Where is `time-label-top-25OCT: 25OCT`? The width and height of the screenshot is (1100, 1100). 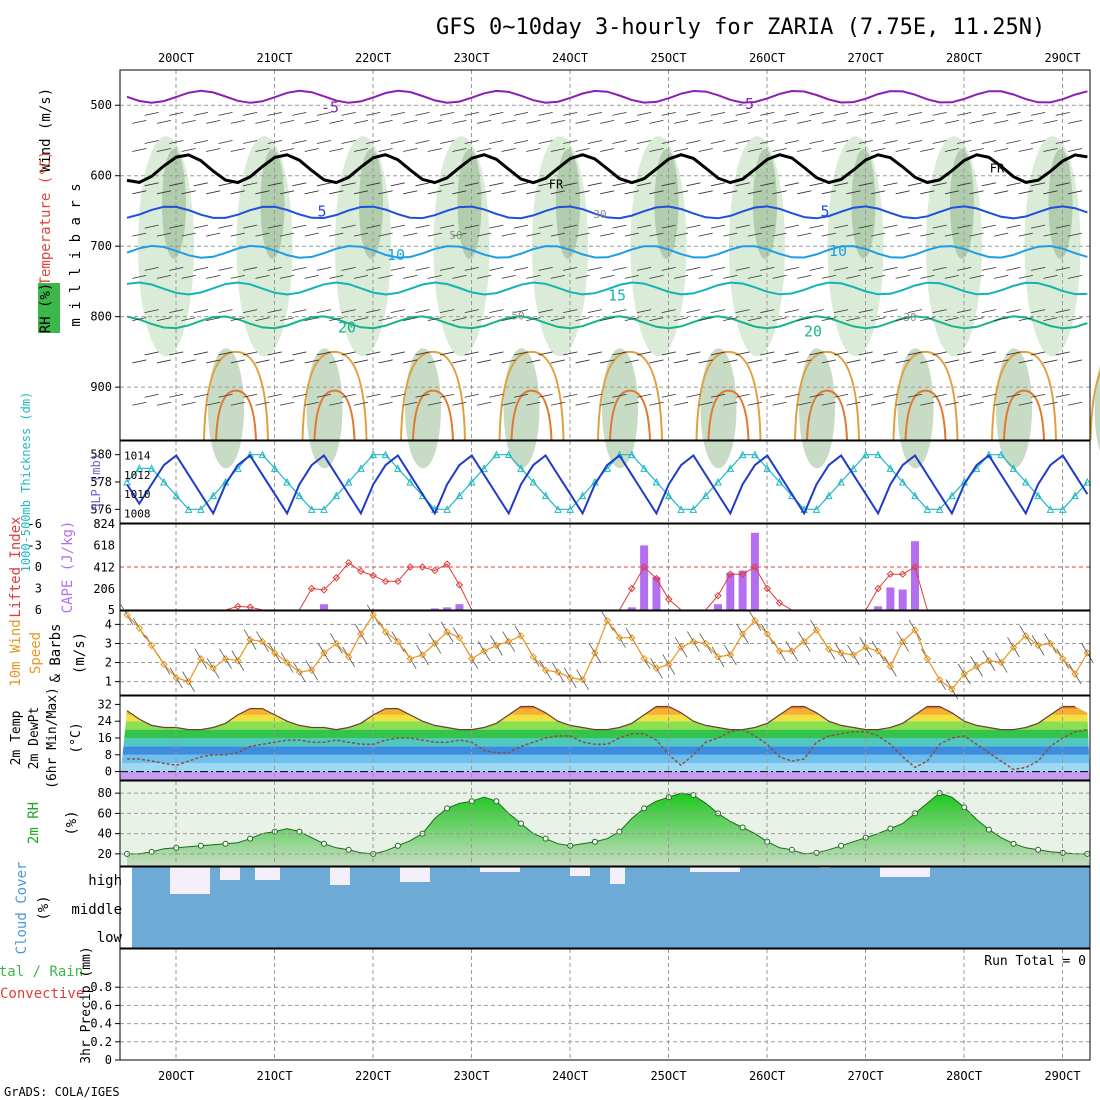
time-label-top-25OCT: 25OCT is located at coordinates (668, 58).